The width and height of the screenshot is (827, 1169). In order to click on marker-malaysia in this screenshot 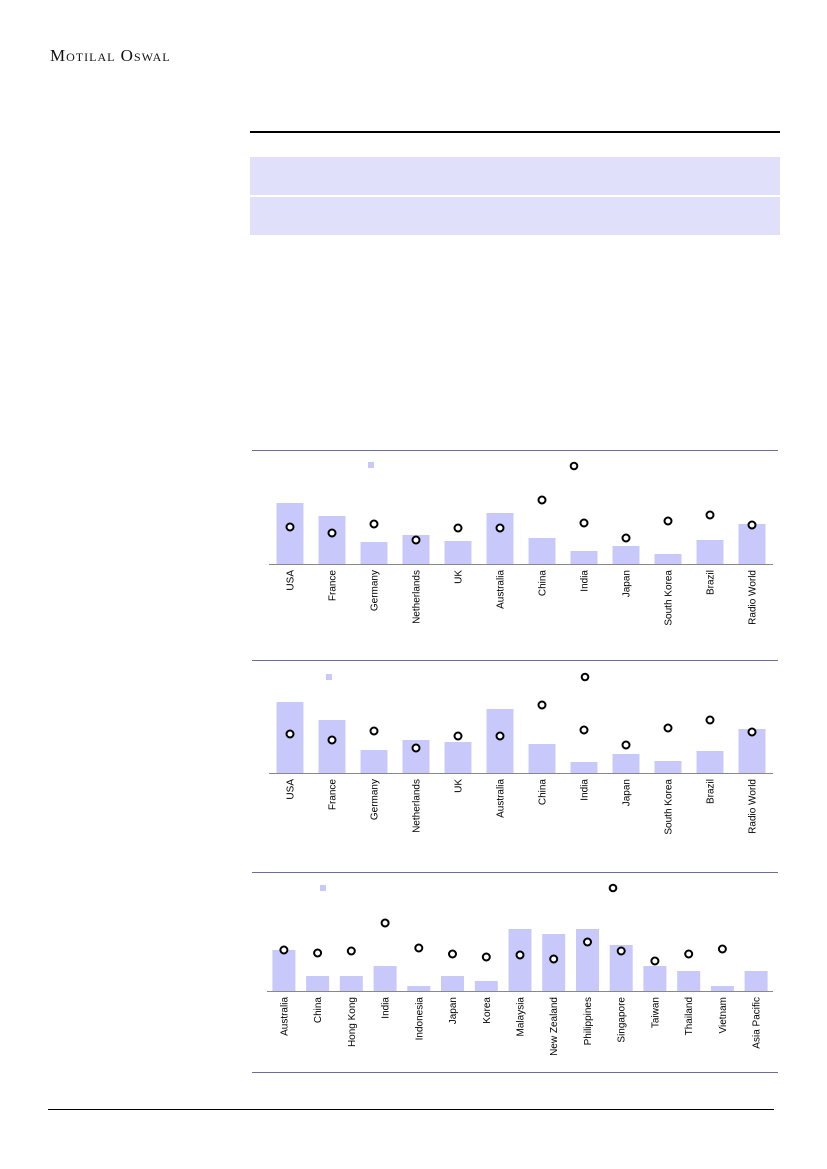, I will do `click(520, 955)`.